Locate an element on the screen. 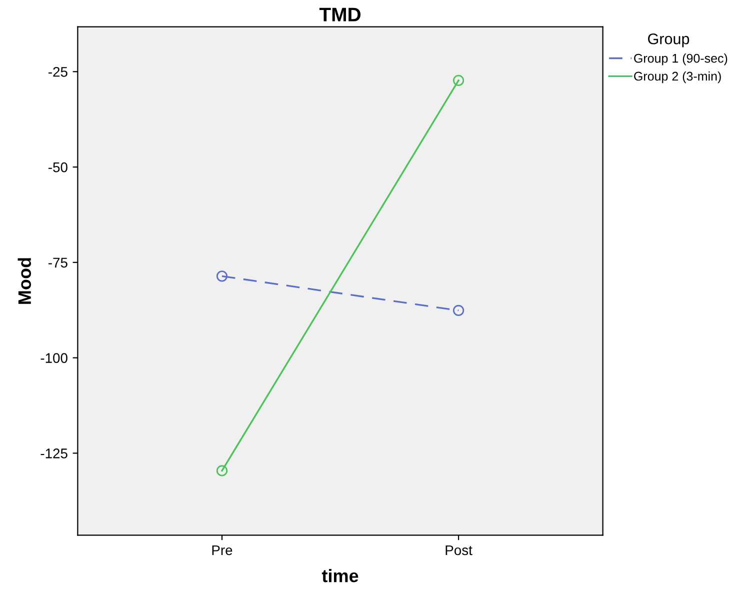  legend-label: Group 1 (90-sec) is located at coordinates (681, 60).